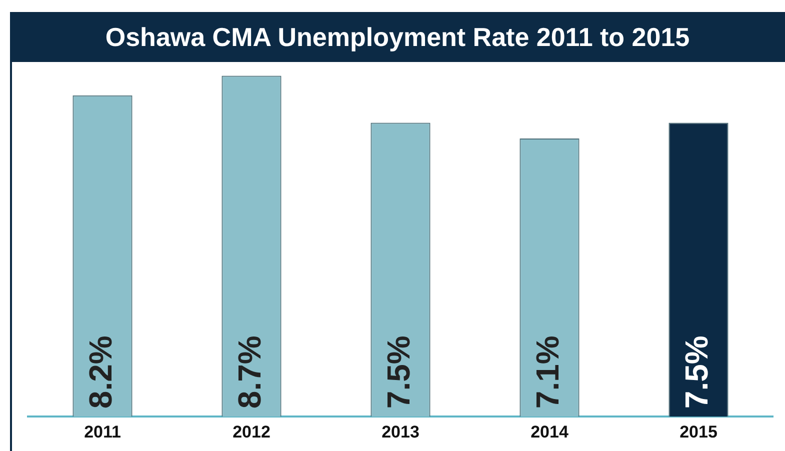  I want to click on x-tick-label: 2015, so click(699, 432).